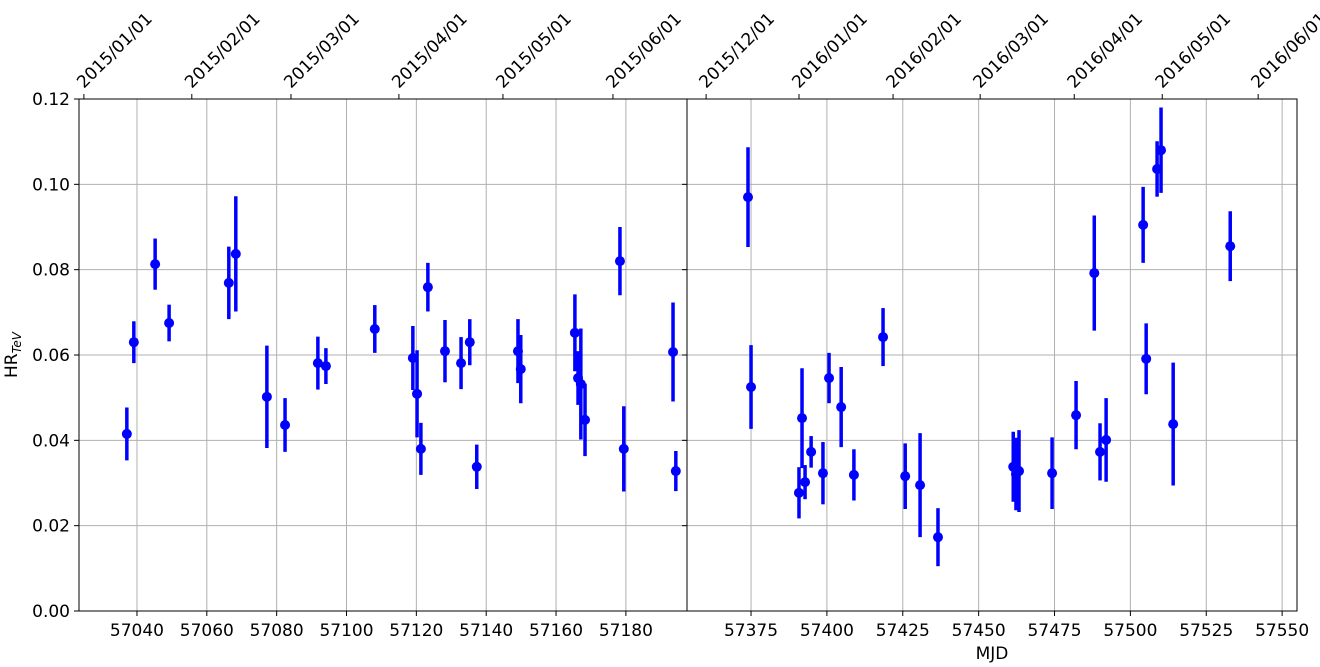  I want to click on x-axis-label: MJD, so click(992, 654).